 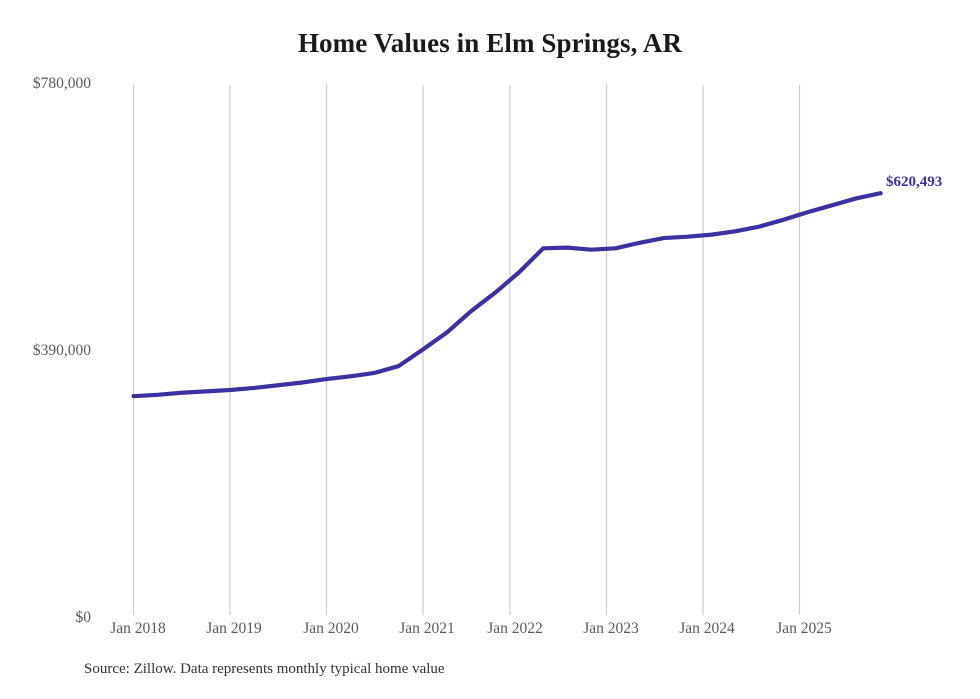 I want to click on x-axis-tick-label: Jan 2025, so click(x=804, y=628).